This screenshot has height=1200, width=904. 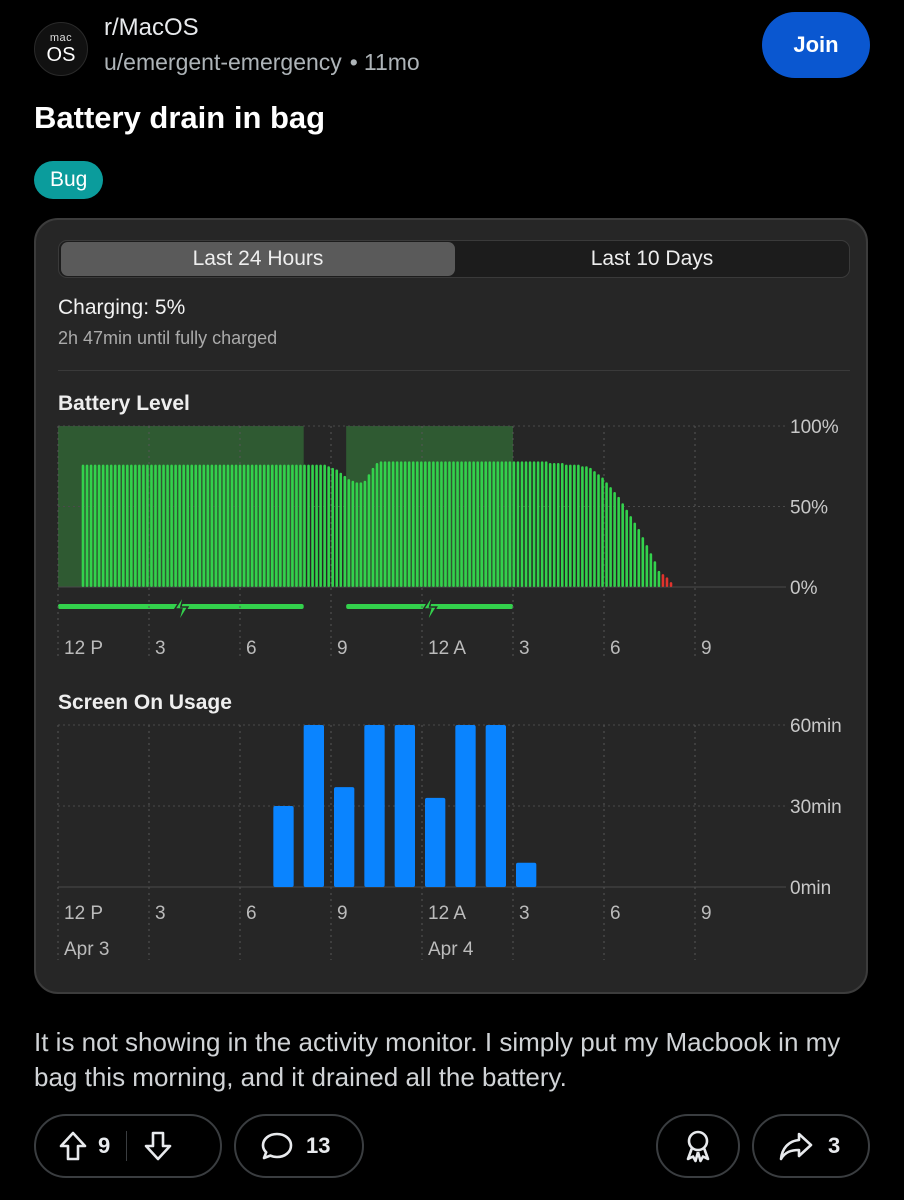 What do you see at coordinates (86, 949) in the screenshot?
I see `date-label-apr-3: Apr 3` at bounding box center [86, 949].